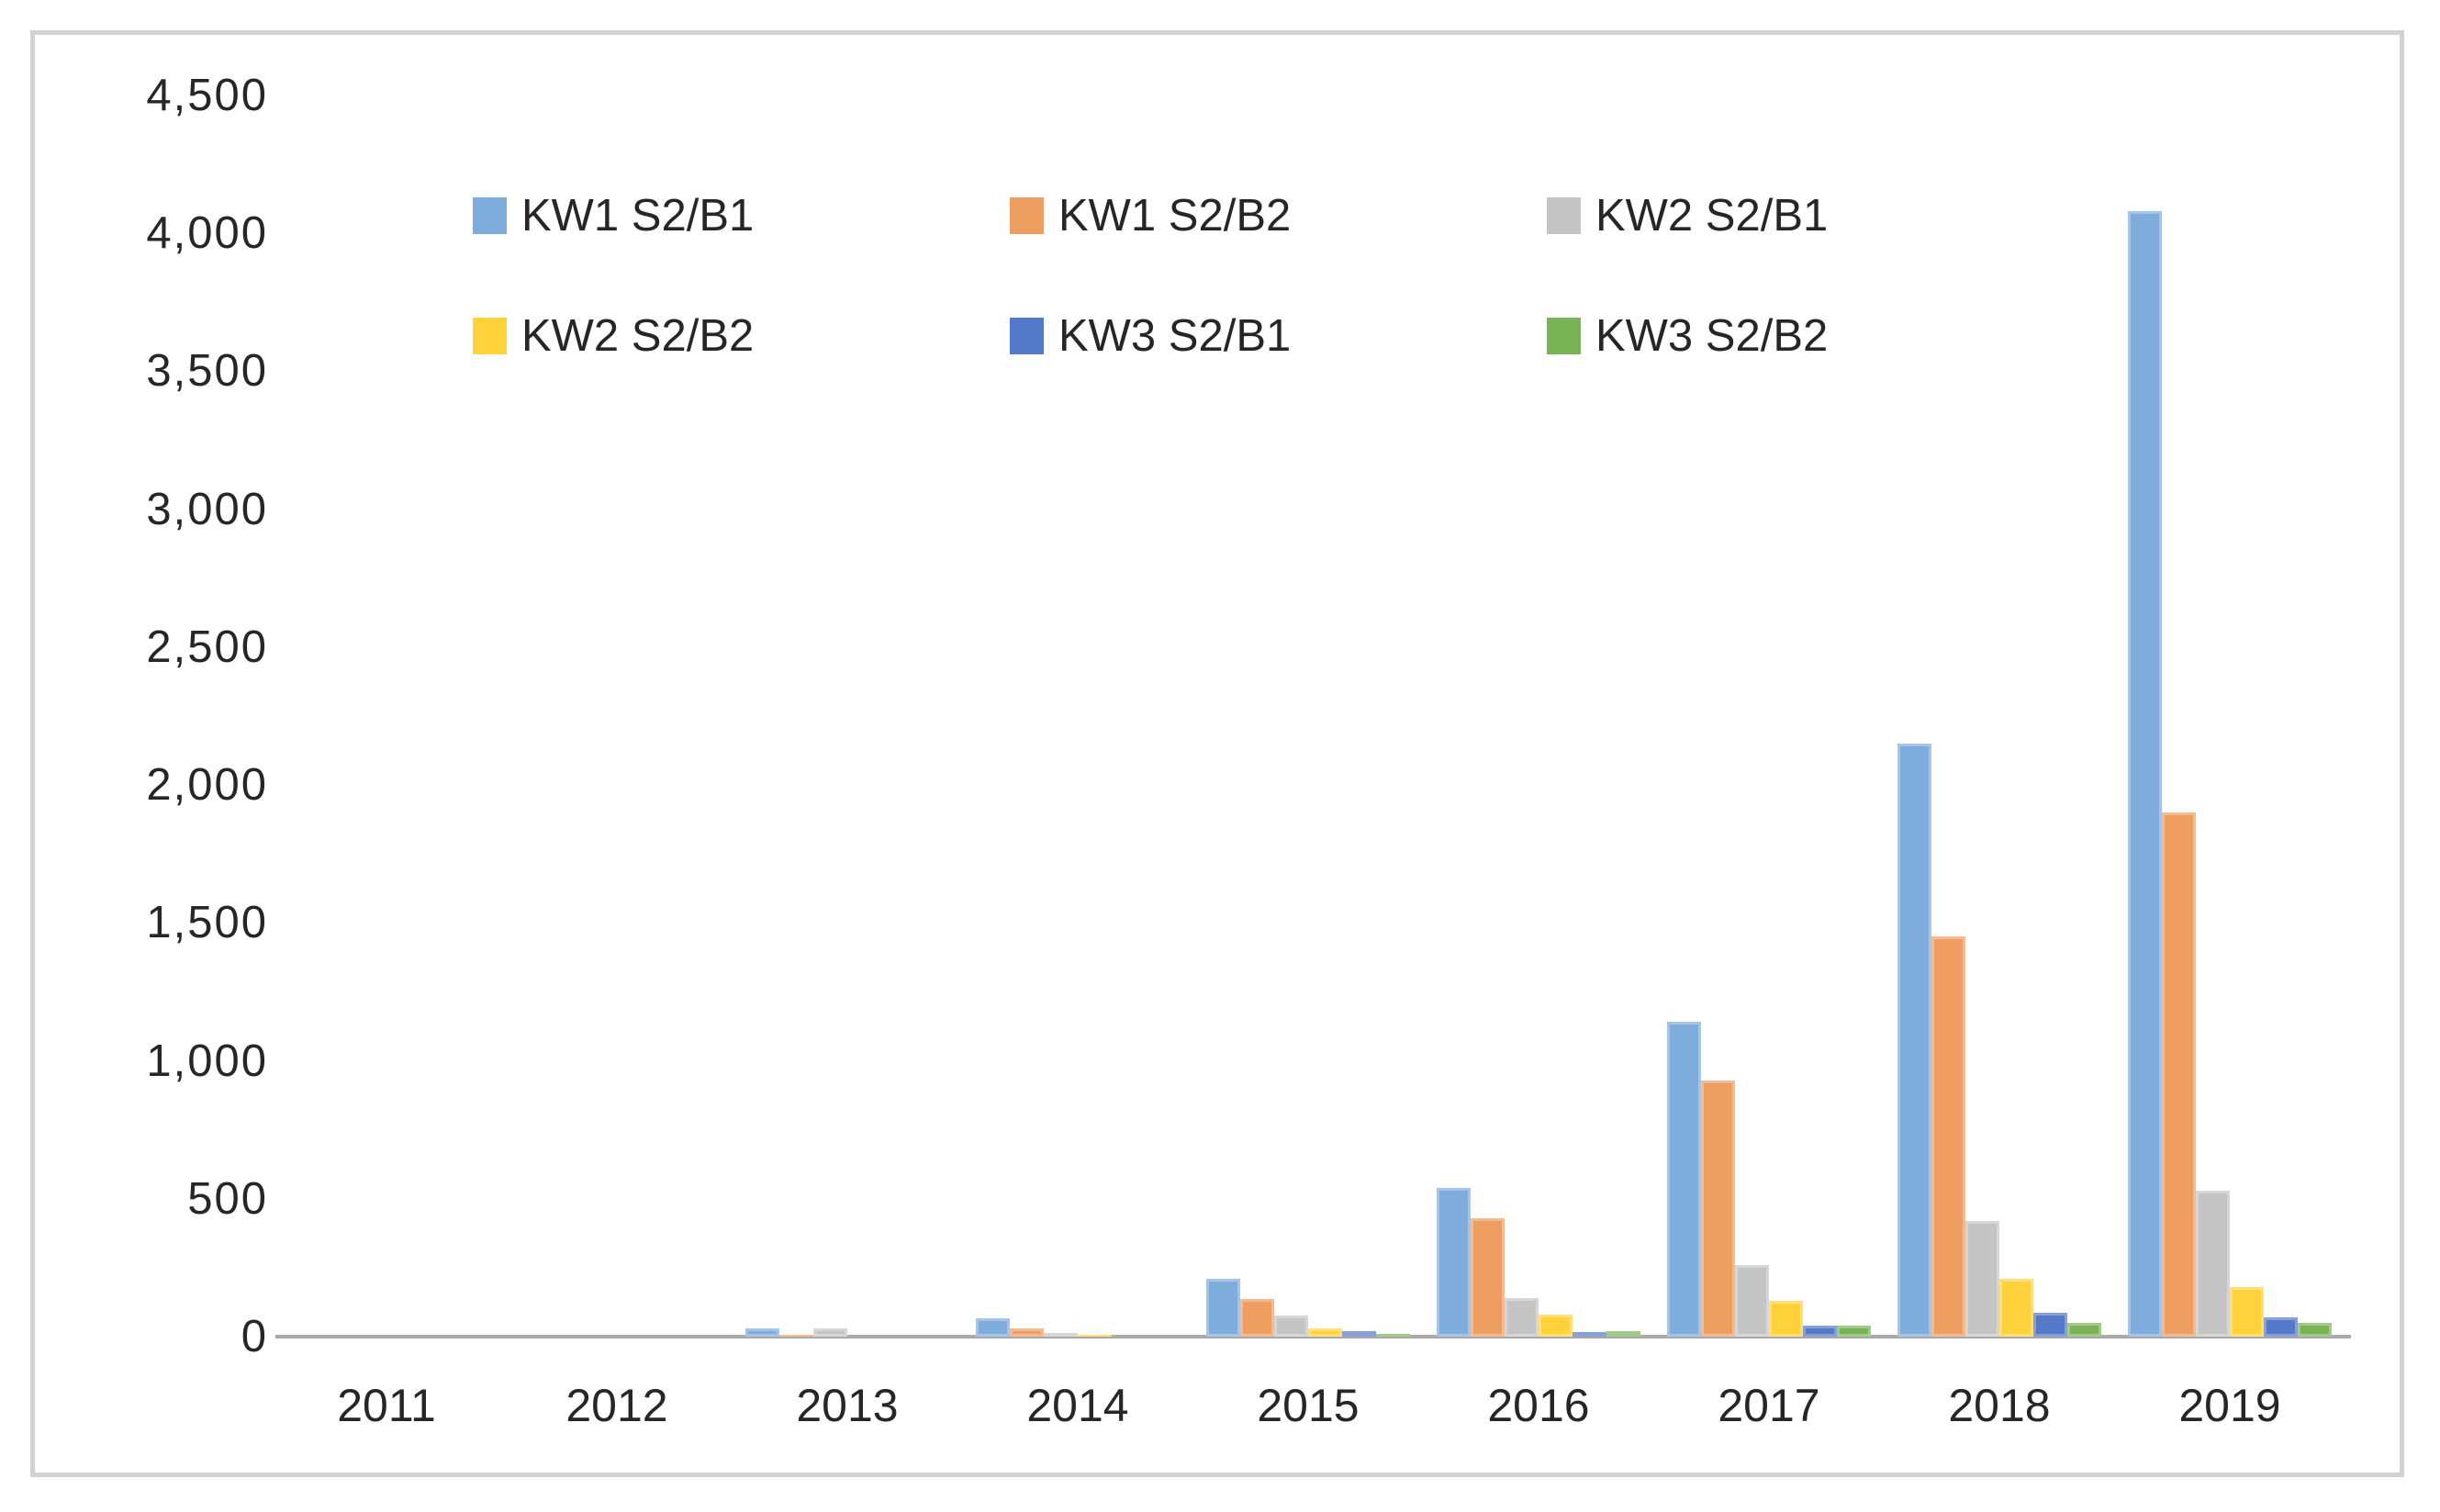  I want to click on legend-item-kw3-s2-b1: KW3 S2/B1, so click(1278, 336).